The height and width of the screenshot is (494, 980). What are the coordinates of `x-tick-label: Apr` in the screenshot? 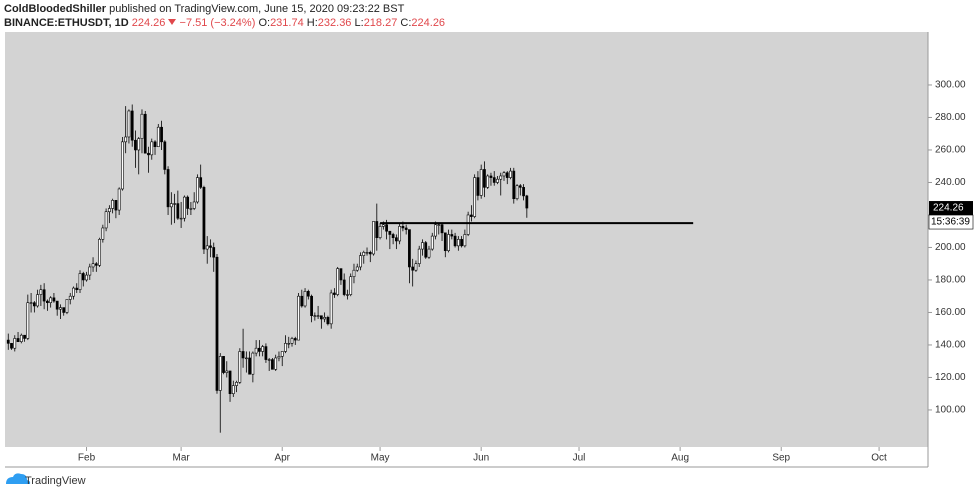 It's located at (282, 458).